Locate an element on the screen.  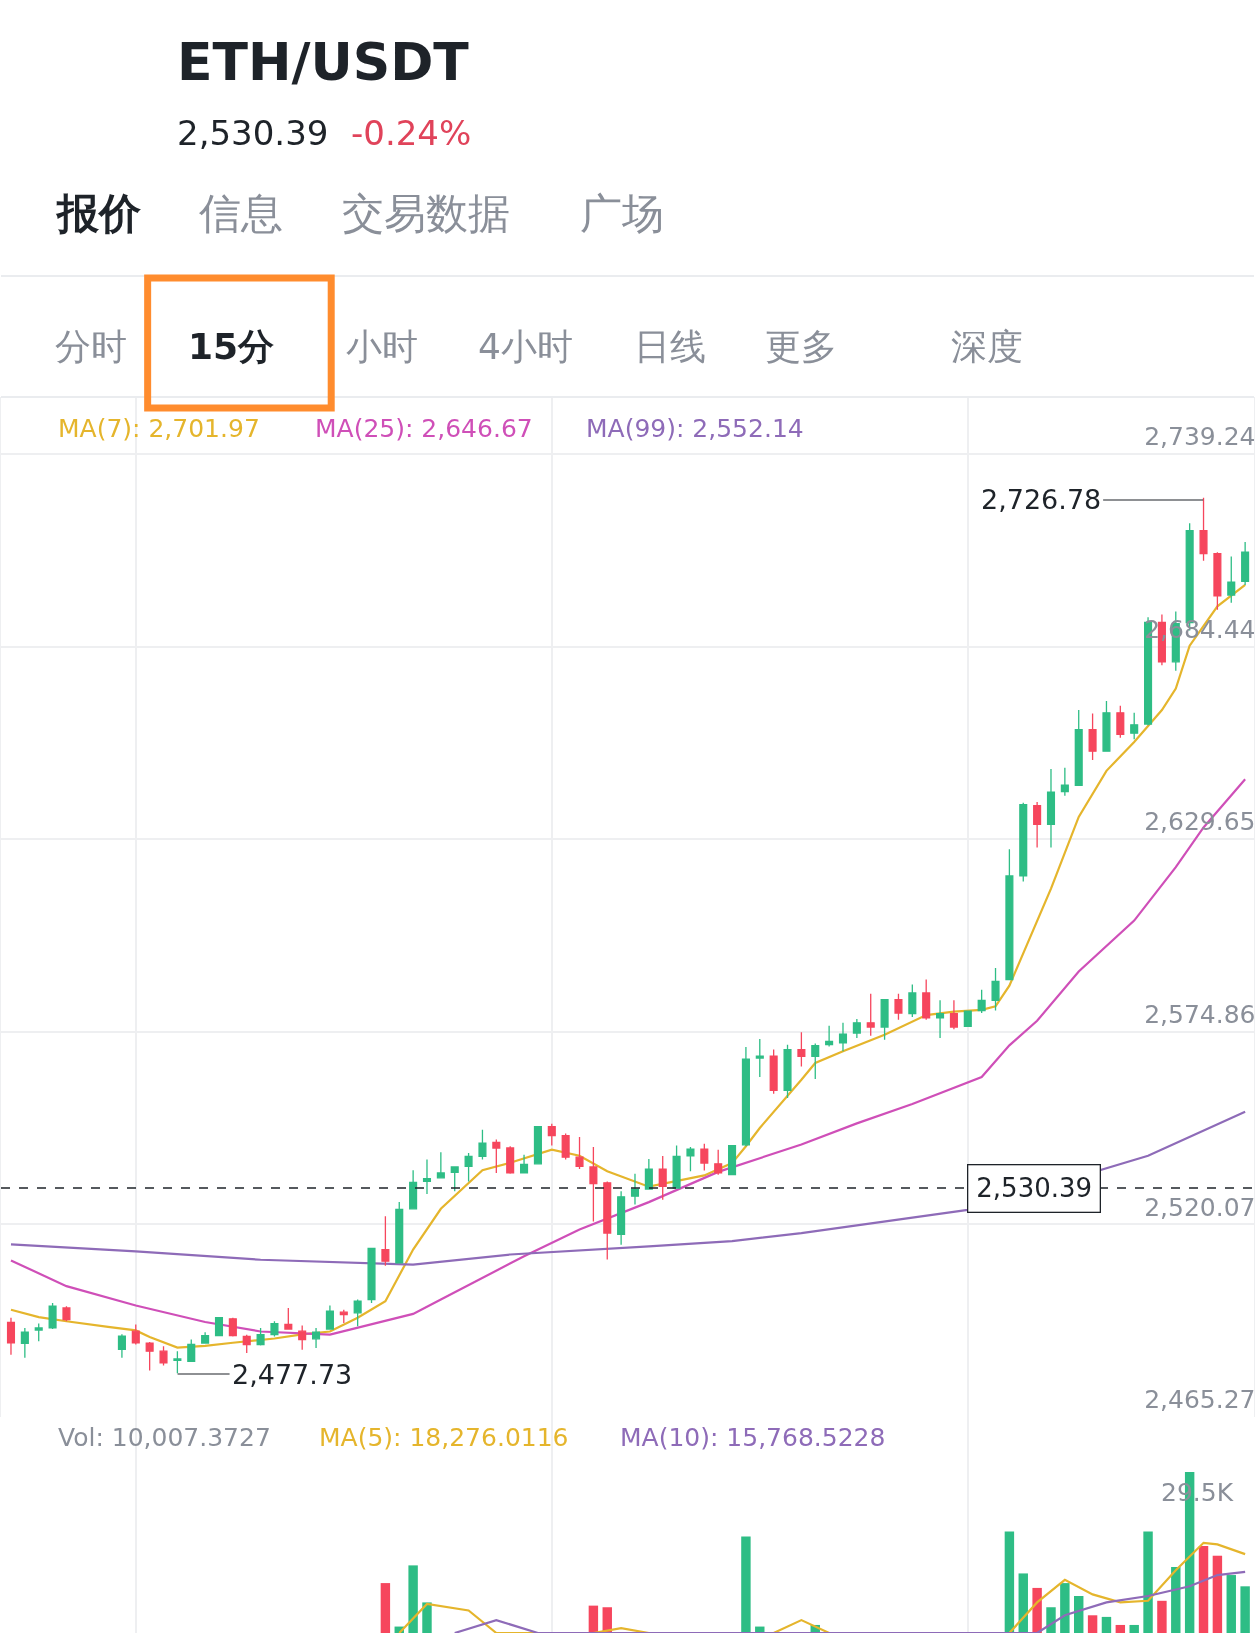
y-tick-label: 2,574.86 is located at coordinates (1200, 1015).